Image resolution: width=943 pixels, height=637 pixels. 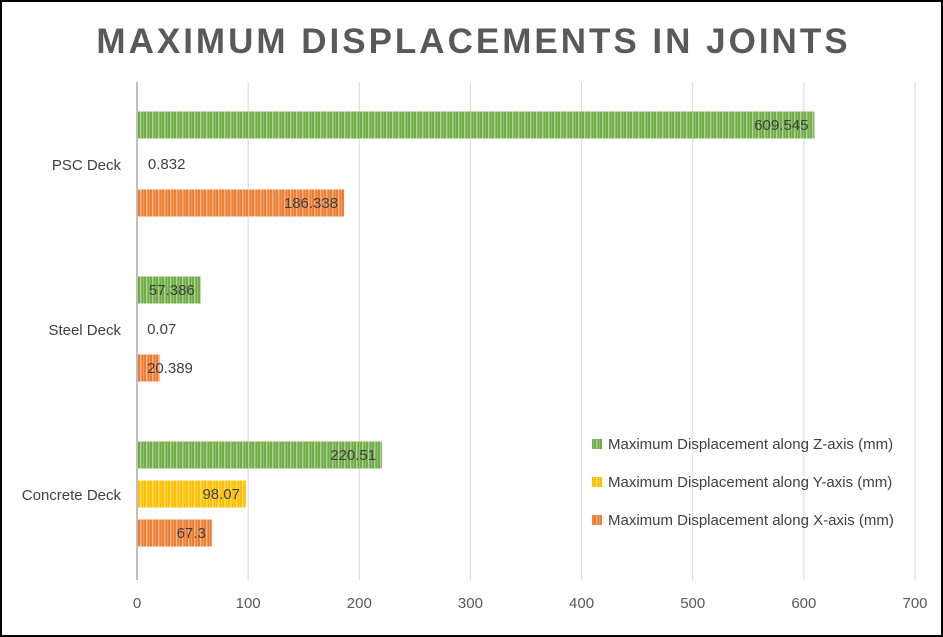 I want to click on x-tick-label: 300, so click(x=470, y=603).